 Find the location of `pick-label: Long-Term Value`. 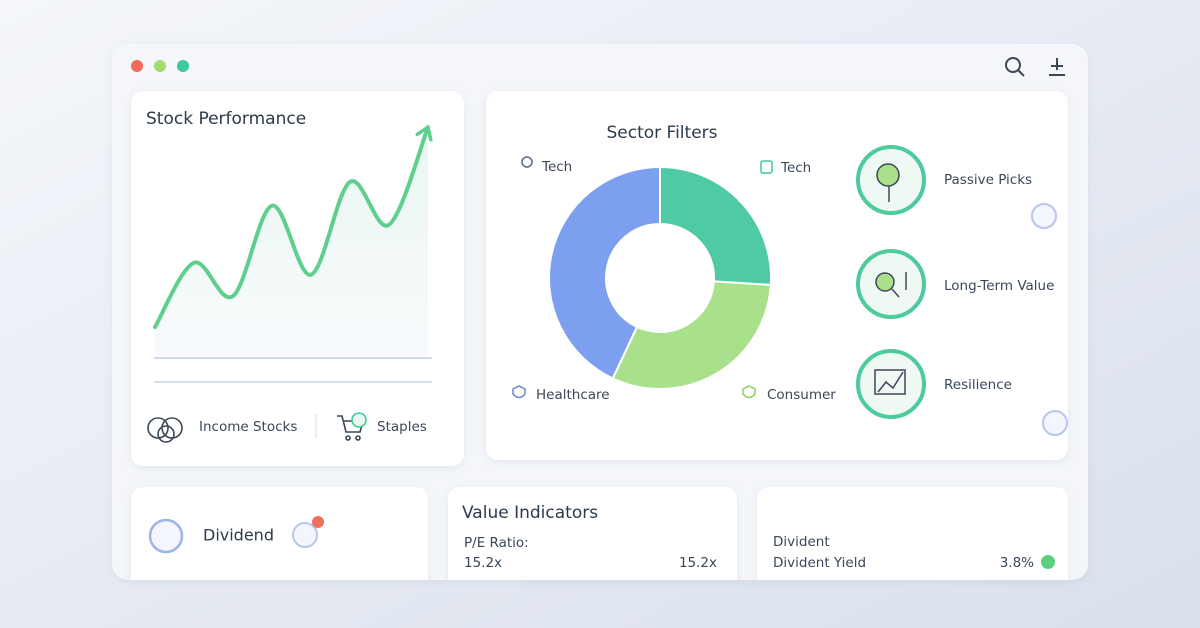

pick-label: Long-Term Value is located at coordinates (999, 286).